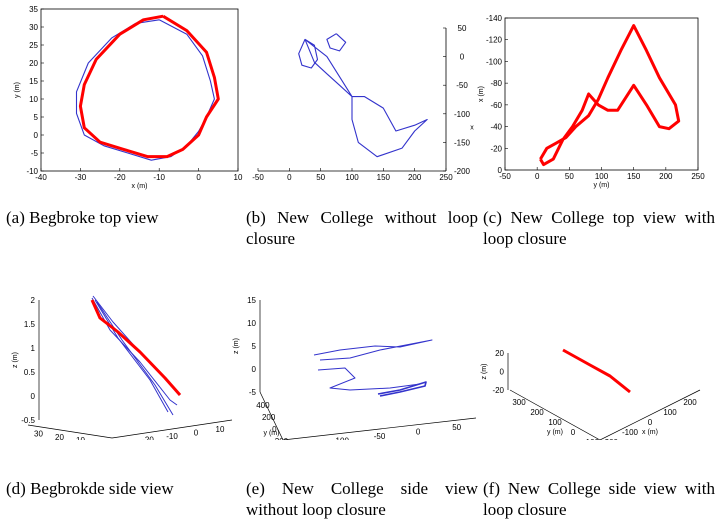 The width and height of the screenshot is (716, 522). Describe the element at coordinates (94, 217) in the screenshot. I see `caption-text: Begbroke top view` at that location.